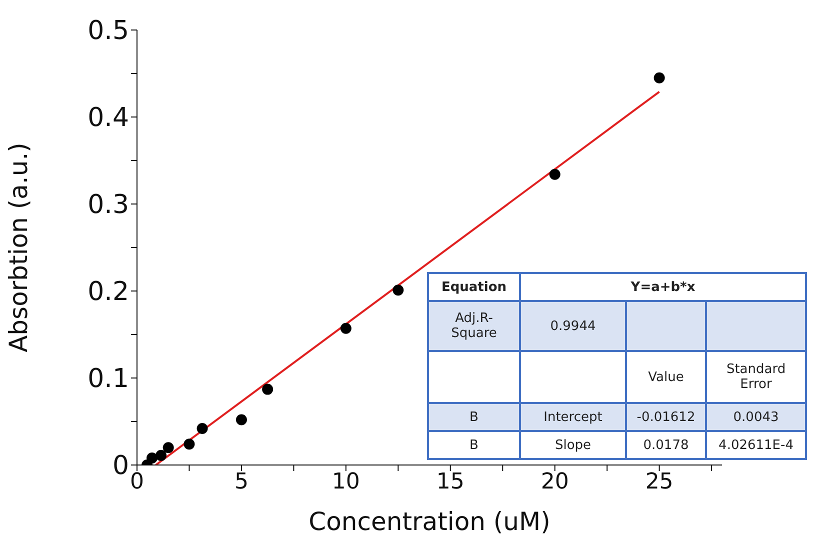 This screenshot has height=552, width=819. Describe the element at coordinates (573, 417) in the screenshot. I see `annotation: Intercept` at that location.